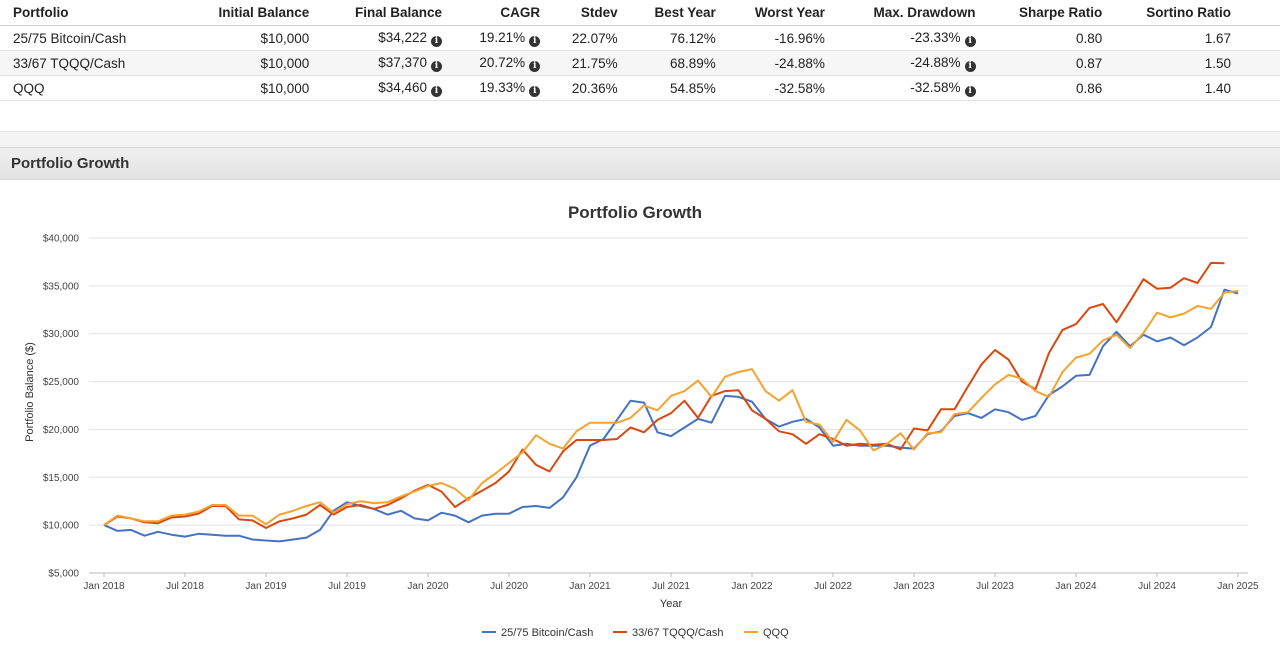 The image size is (1280, 647). I want to click on x-tick-label: Jul 2024, so click(1157, 586).